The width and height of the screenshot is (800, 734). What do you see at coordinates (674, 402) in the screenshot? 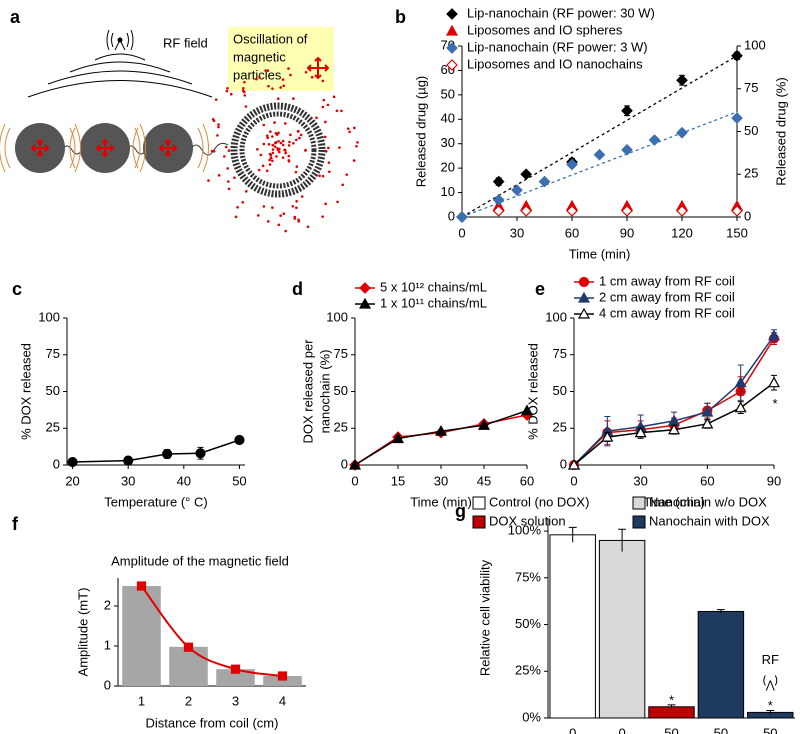
I see `series-line` at bounding box center [674, 402].